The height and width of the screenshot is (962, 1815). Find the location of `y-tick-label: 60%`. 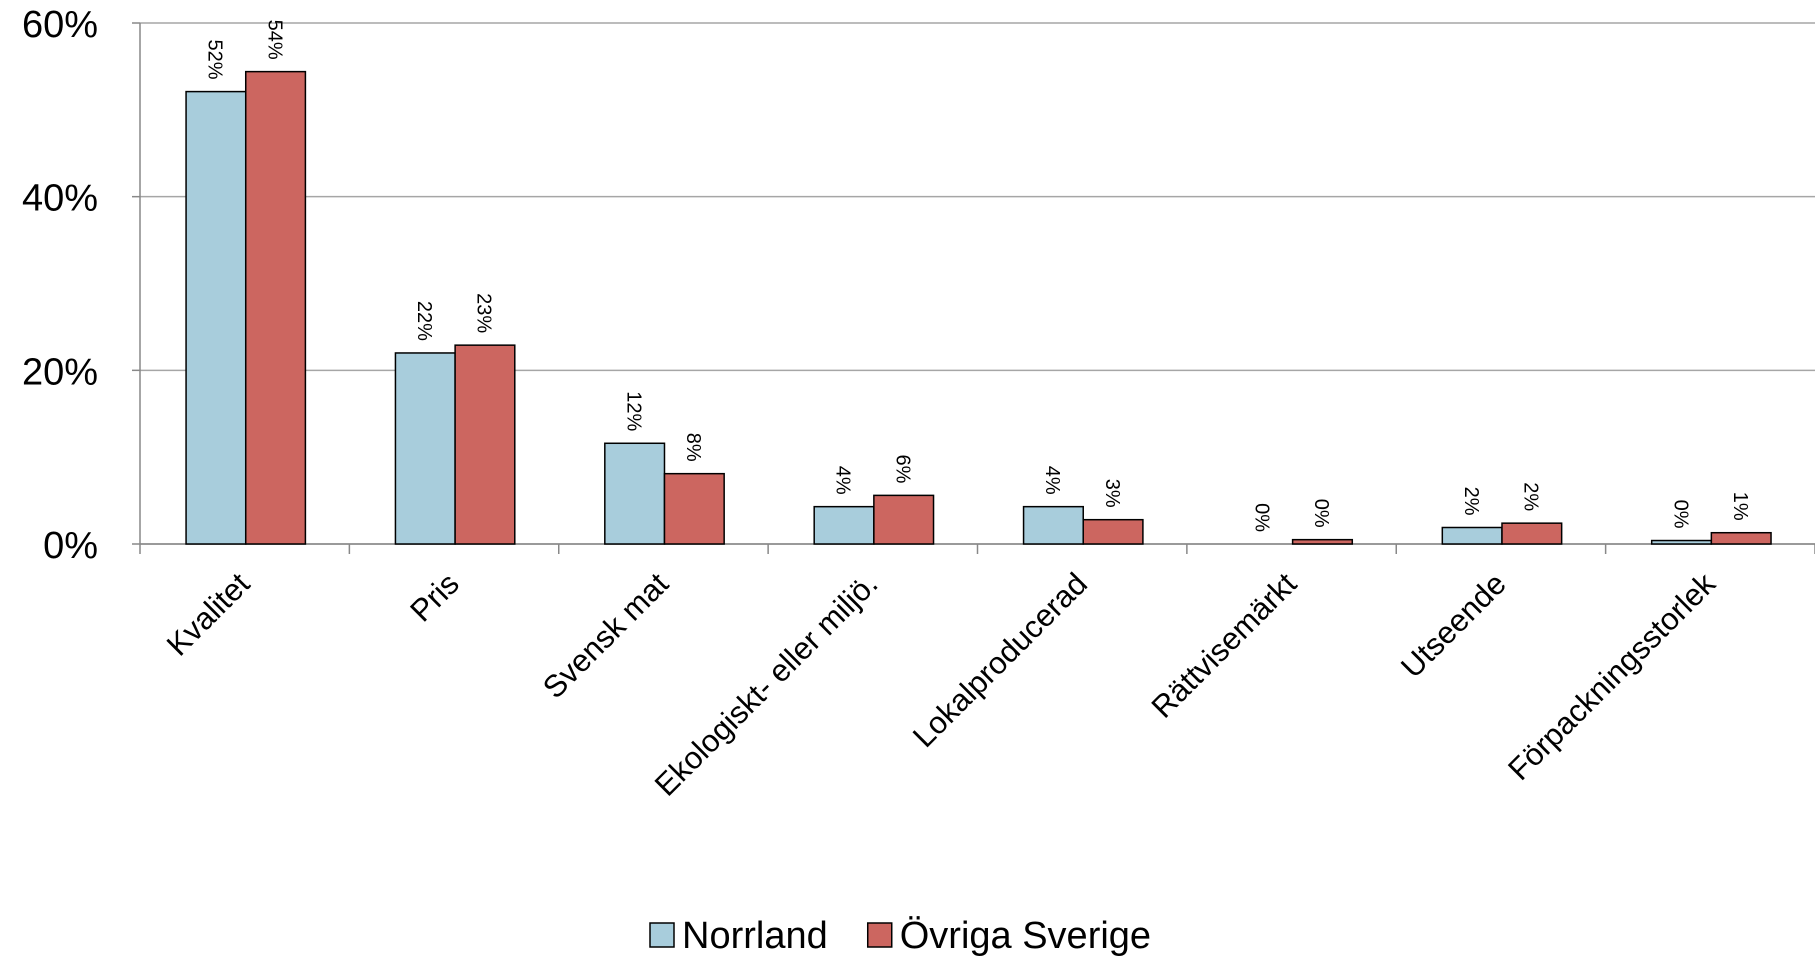

y-tick-label: 60% is located at coordinates (60, 25).